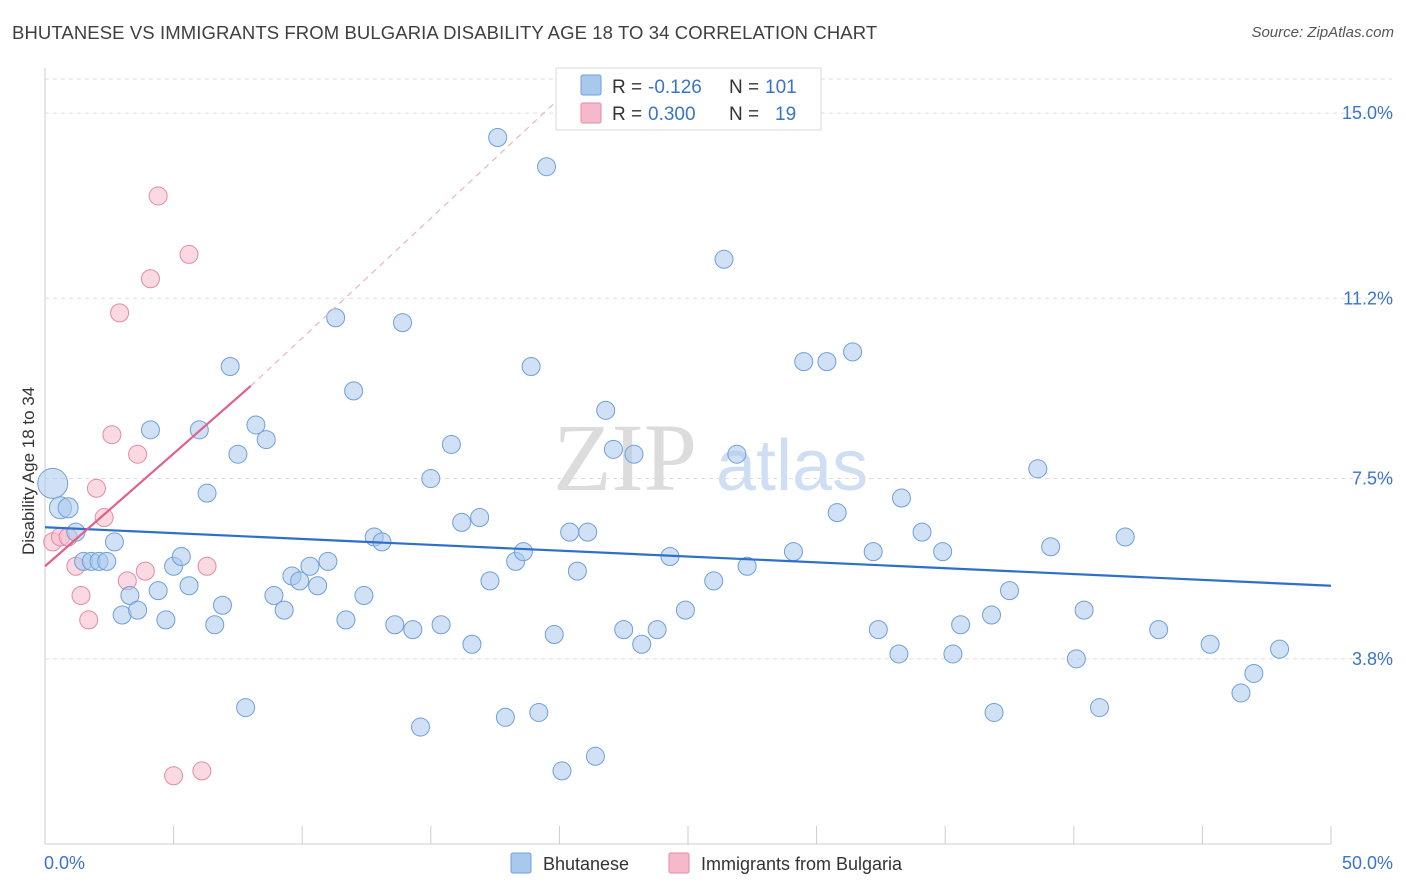  What do you see at coordinates (688, 99) in the screenshot?
I see `stats-legend: R = -0.126 N = 101 R = 0.300 N = 19` at bounding box center [688, 99].